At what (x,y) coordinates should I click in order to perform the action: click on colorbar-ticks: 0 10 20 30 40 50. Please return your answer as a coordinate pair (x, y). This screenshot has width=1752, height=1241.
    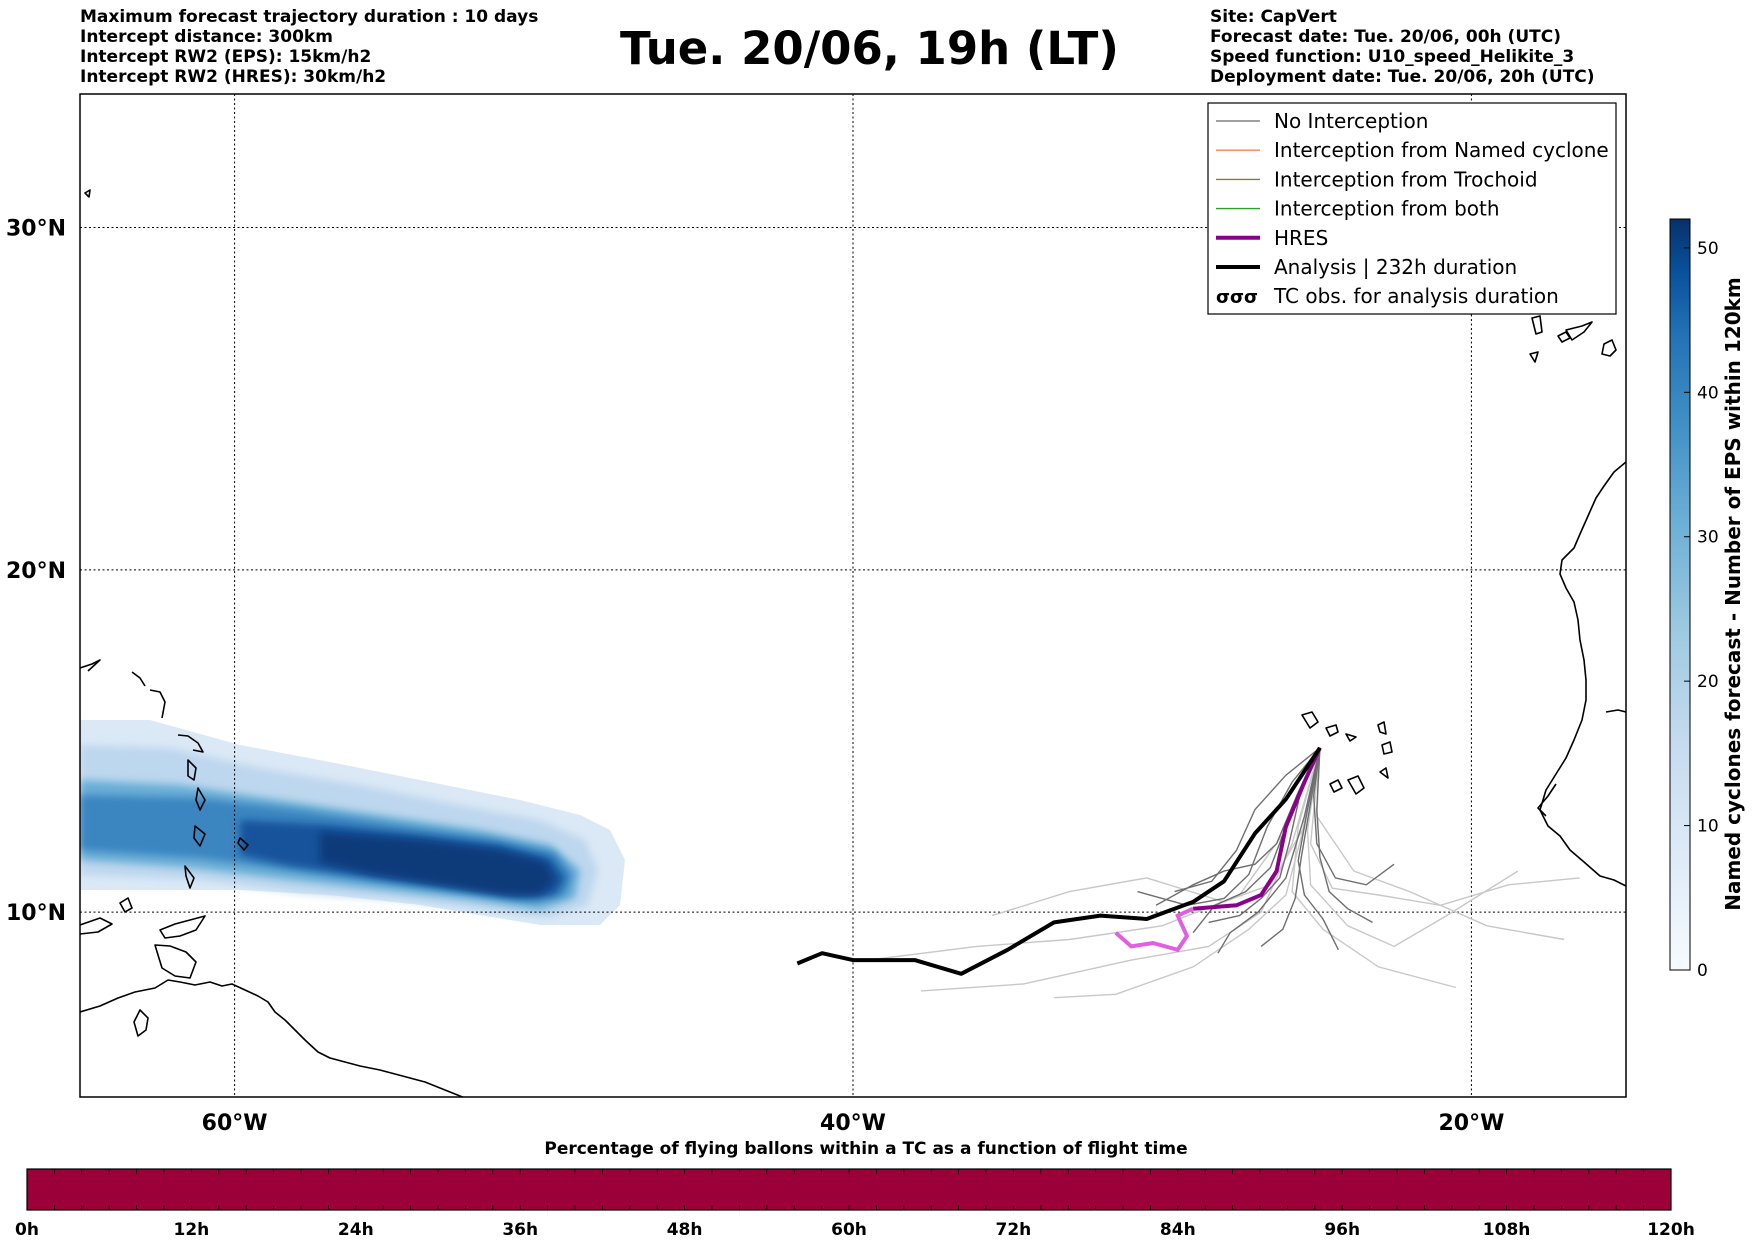
    Looking at the image, I should click on (1701, 610).